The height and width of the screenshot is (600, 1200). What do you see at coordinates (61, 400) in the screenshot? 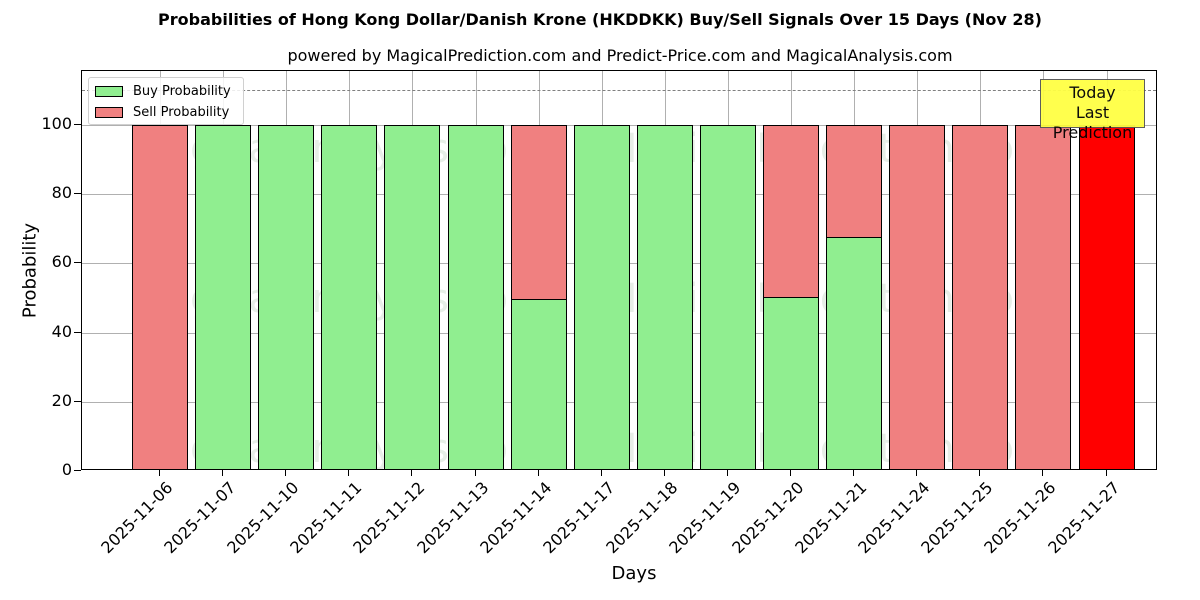
I see `y-tick-label: 20` at bounding box center [61, 400].